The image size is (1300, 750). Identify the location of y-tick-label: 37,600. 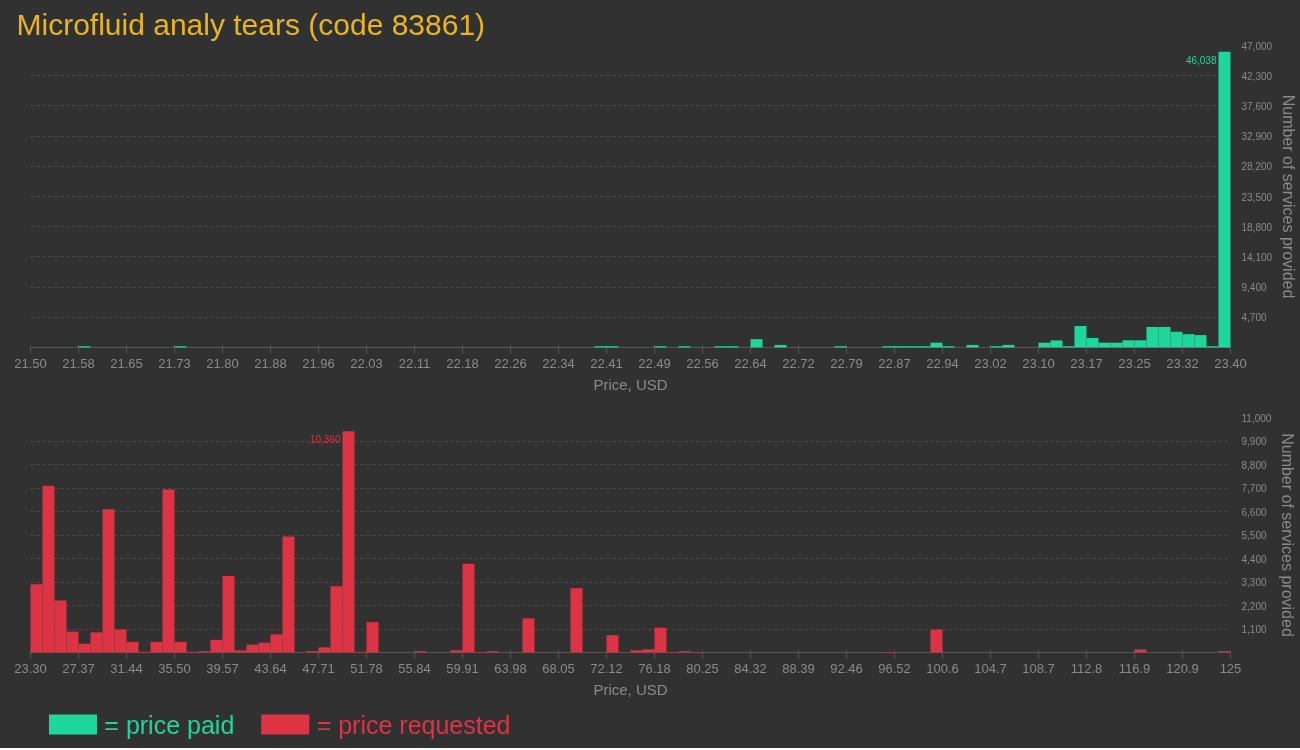
(1257, 106).